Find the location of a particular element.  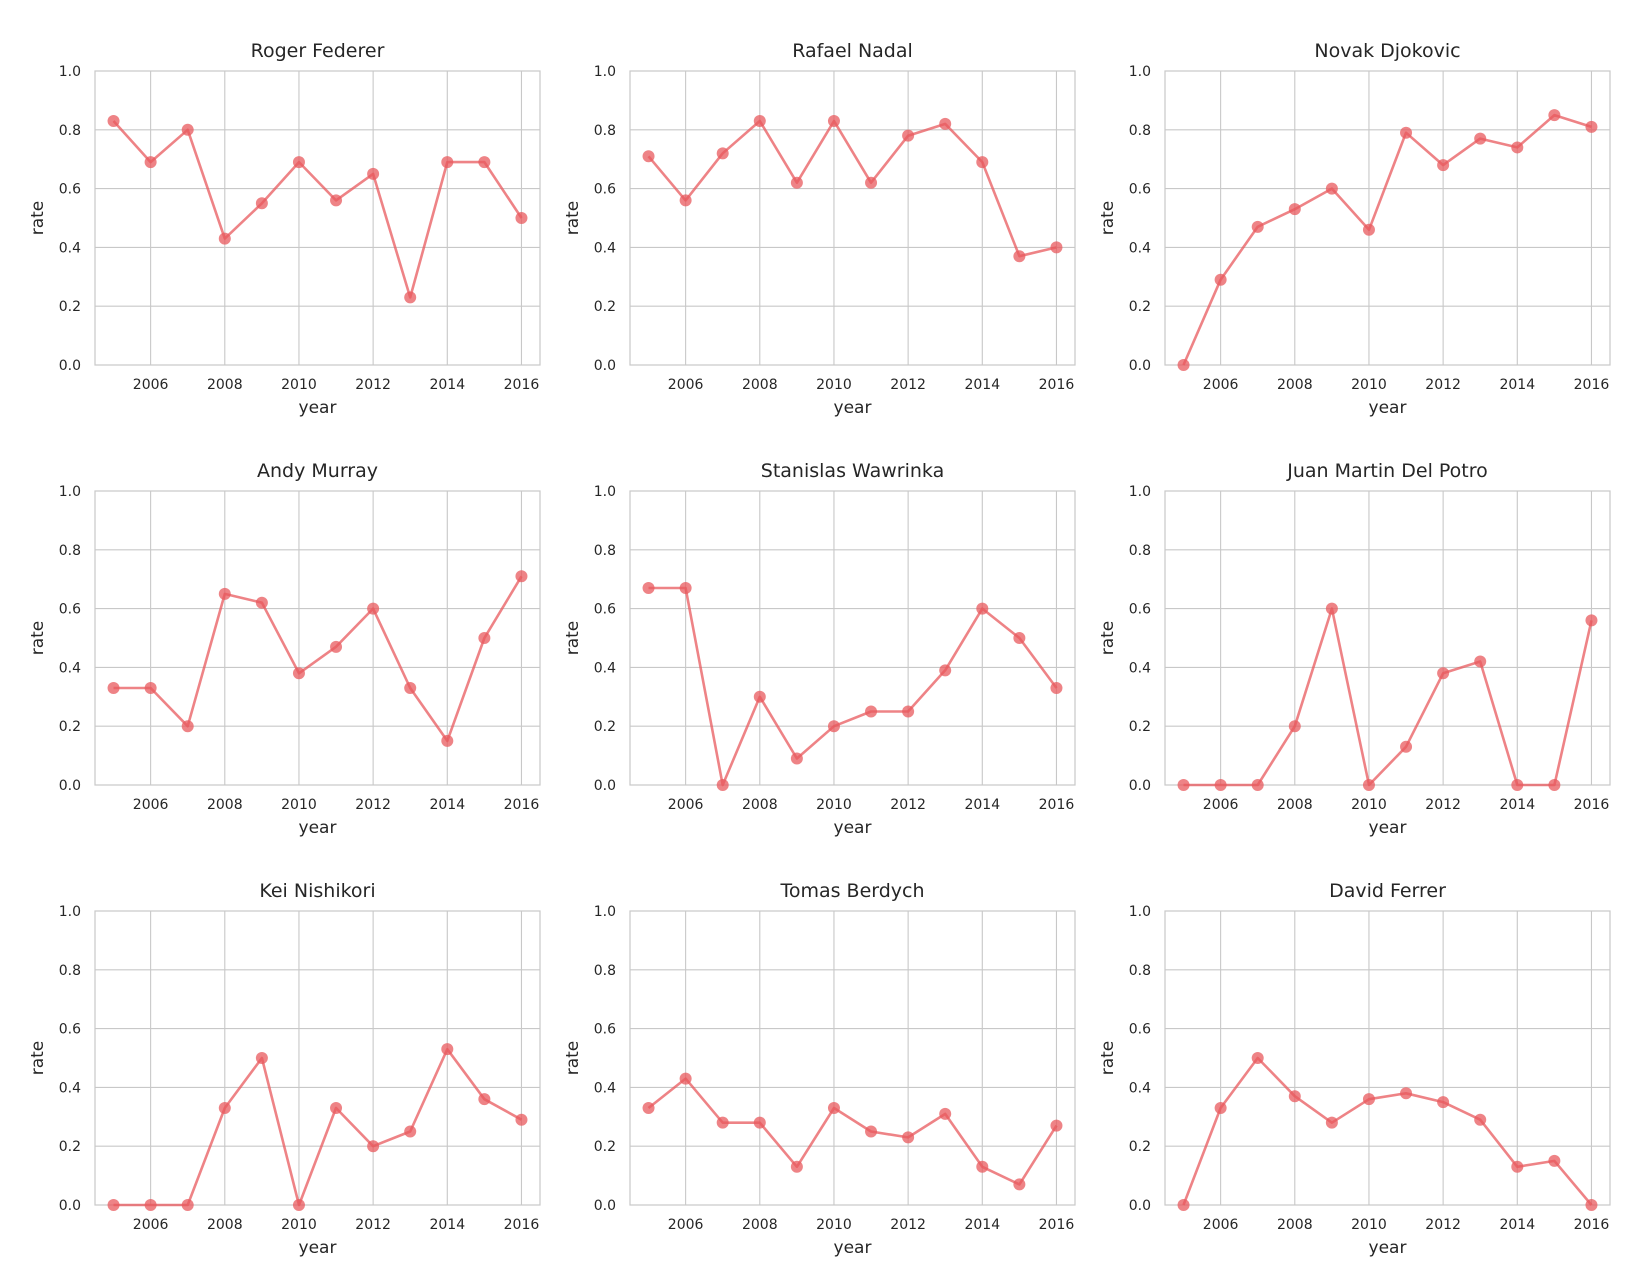

x-tick-label: 2012 is located at coordinates (908, 1225).